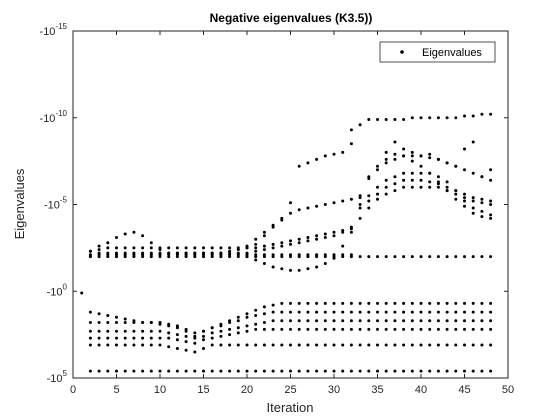 The width and height of the screenshot is (560, 420). I want to click on legend: Eigenvalues, so click(437, 52).